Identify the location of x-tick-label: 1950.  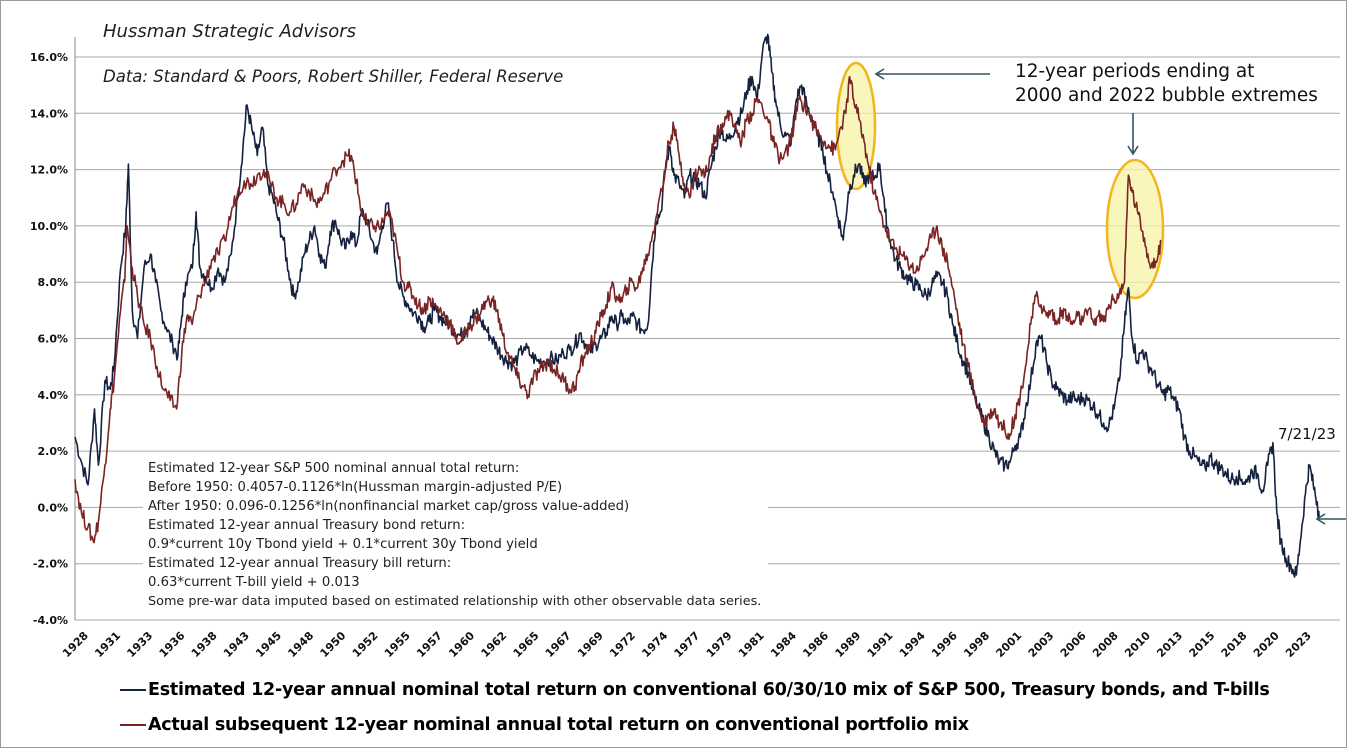
(333, 644).